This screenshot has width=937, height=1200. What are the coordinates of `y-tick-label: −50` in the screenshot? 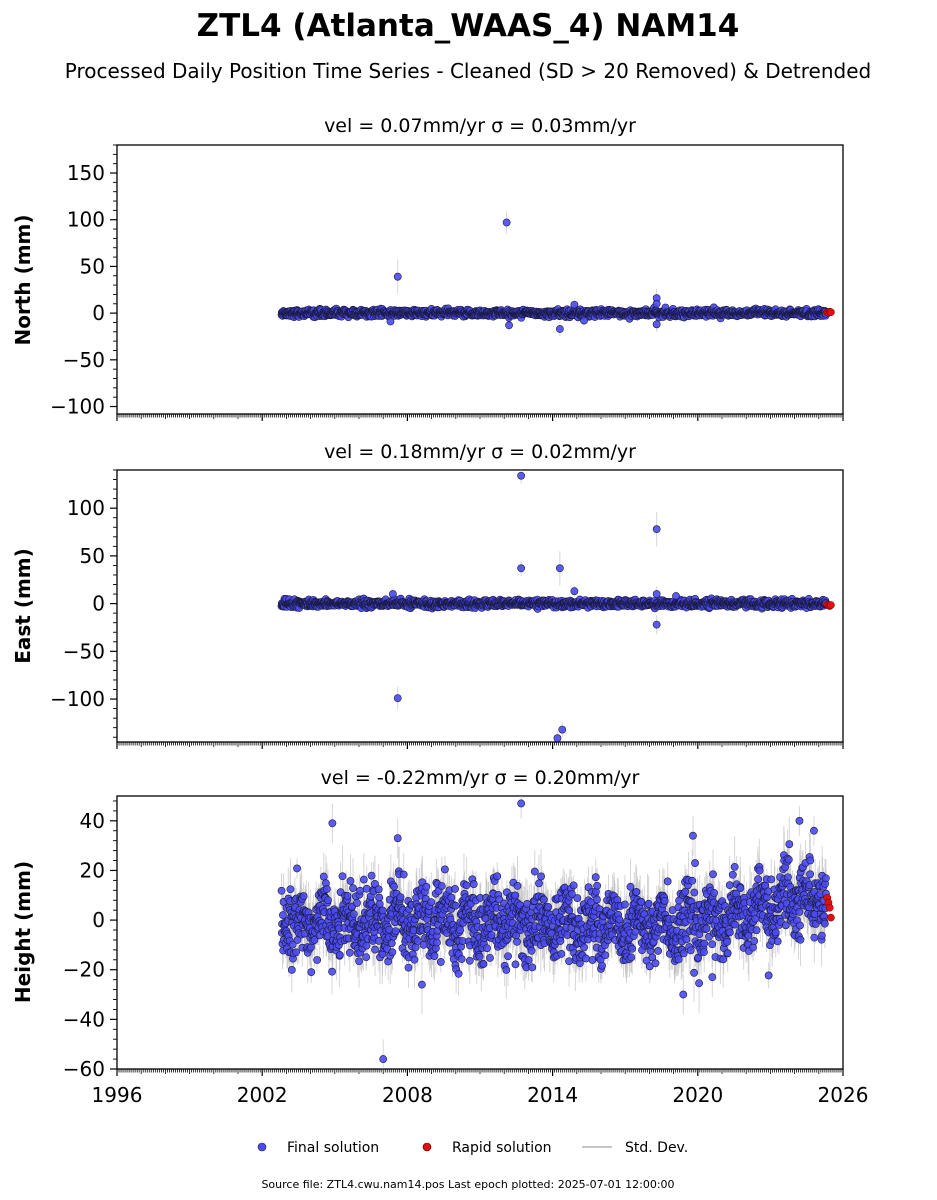 It's located at (84, 360).